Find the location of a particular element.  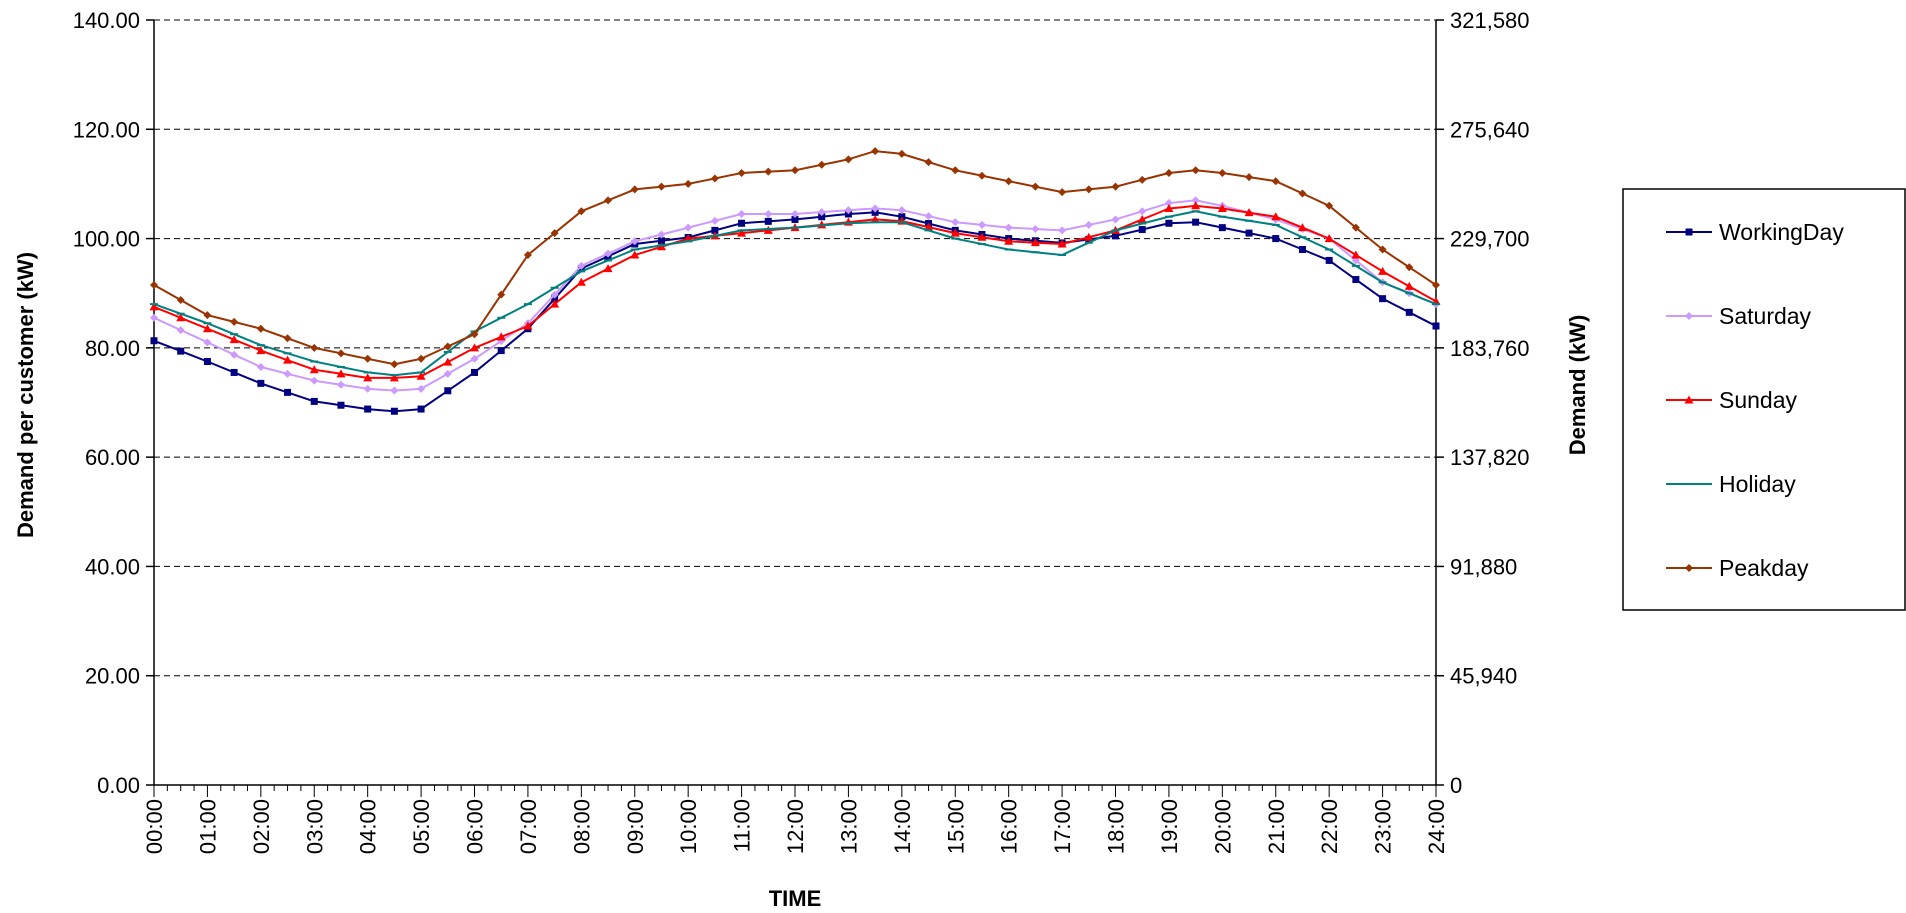

y-tick-label: 0.00 is located at coordinates (118, 785).